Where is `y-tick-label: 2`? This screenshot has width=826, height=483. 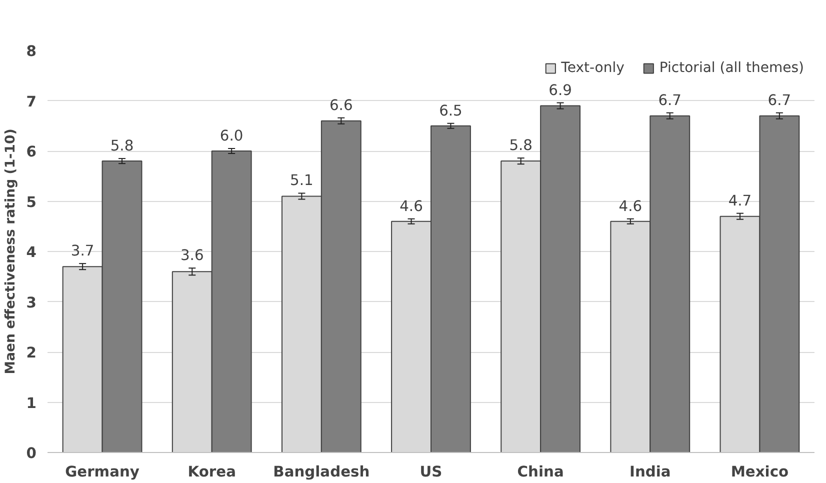 y-tick-label: 2 is located at coordinates (31, 353).